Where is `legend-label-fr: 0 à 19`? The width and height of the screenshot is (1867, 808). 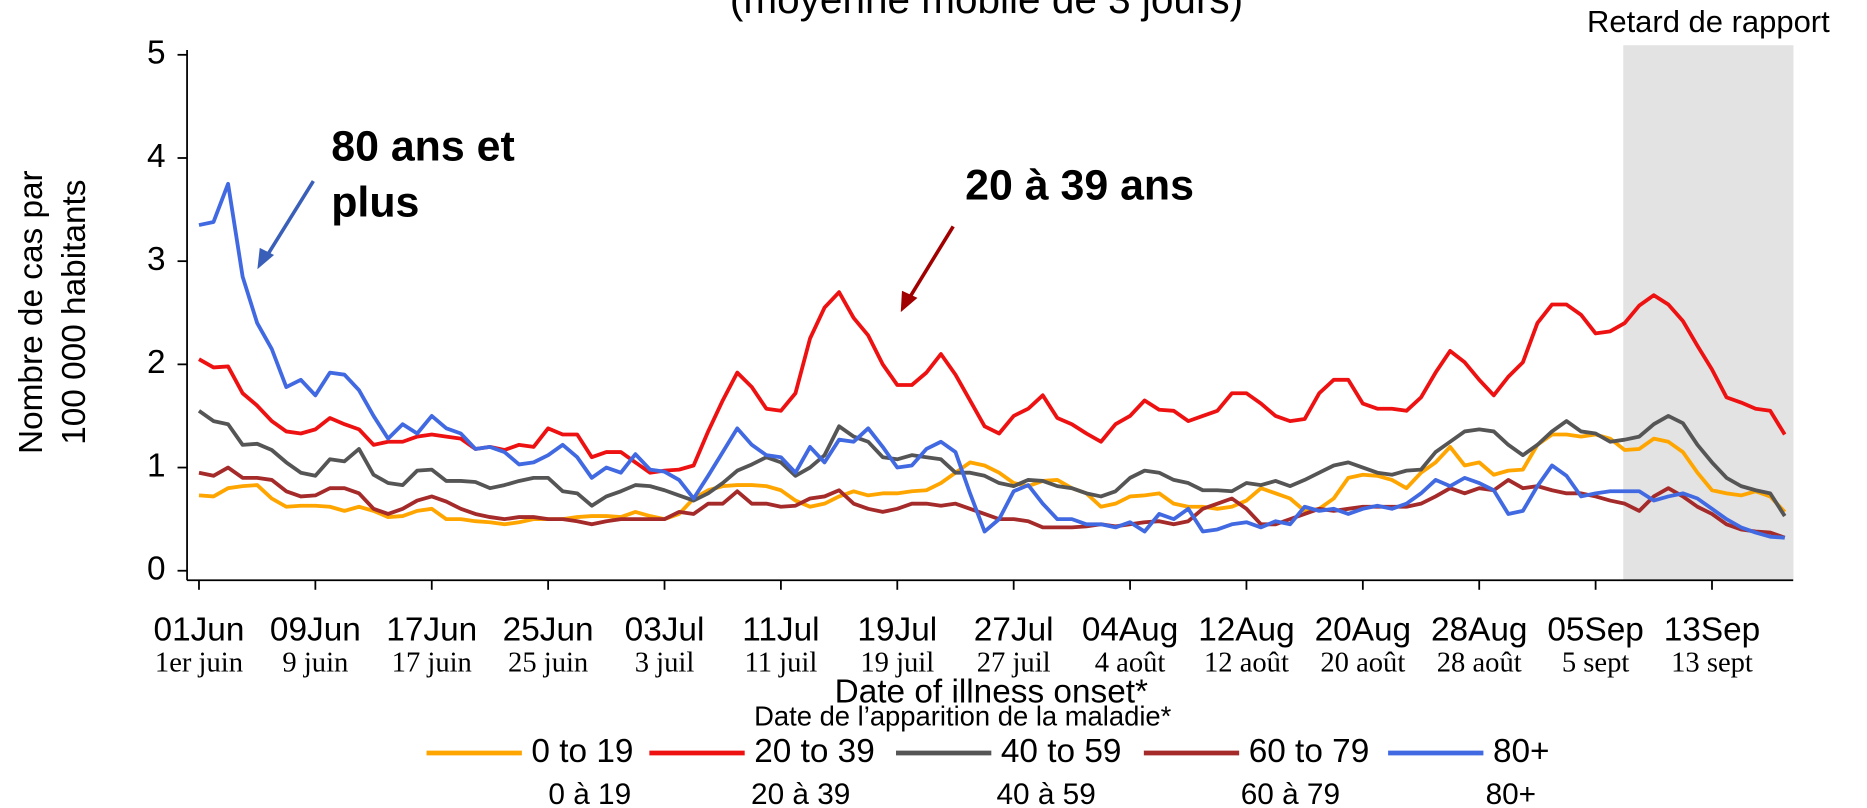
legend-label-fr: 0 à 19 is located at coordinates (589, 793).